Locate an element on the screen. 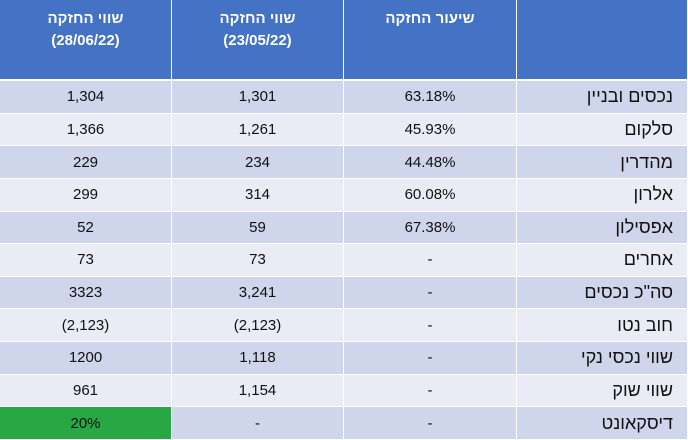  value-may-cell: (2,123) is located at coordinates (258, 325).